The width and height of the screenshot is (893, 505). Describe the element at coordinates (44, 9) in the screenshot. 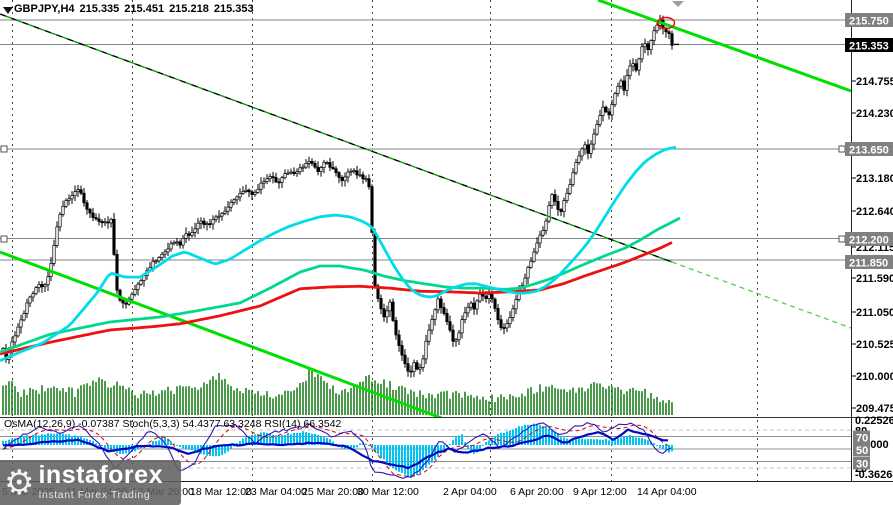

I see `symbol-label: GBPJPY,H4` at that location.